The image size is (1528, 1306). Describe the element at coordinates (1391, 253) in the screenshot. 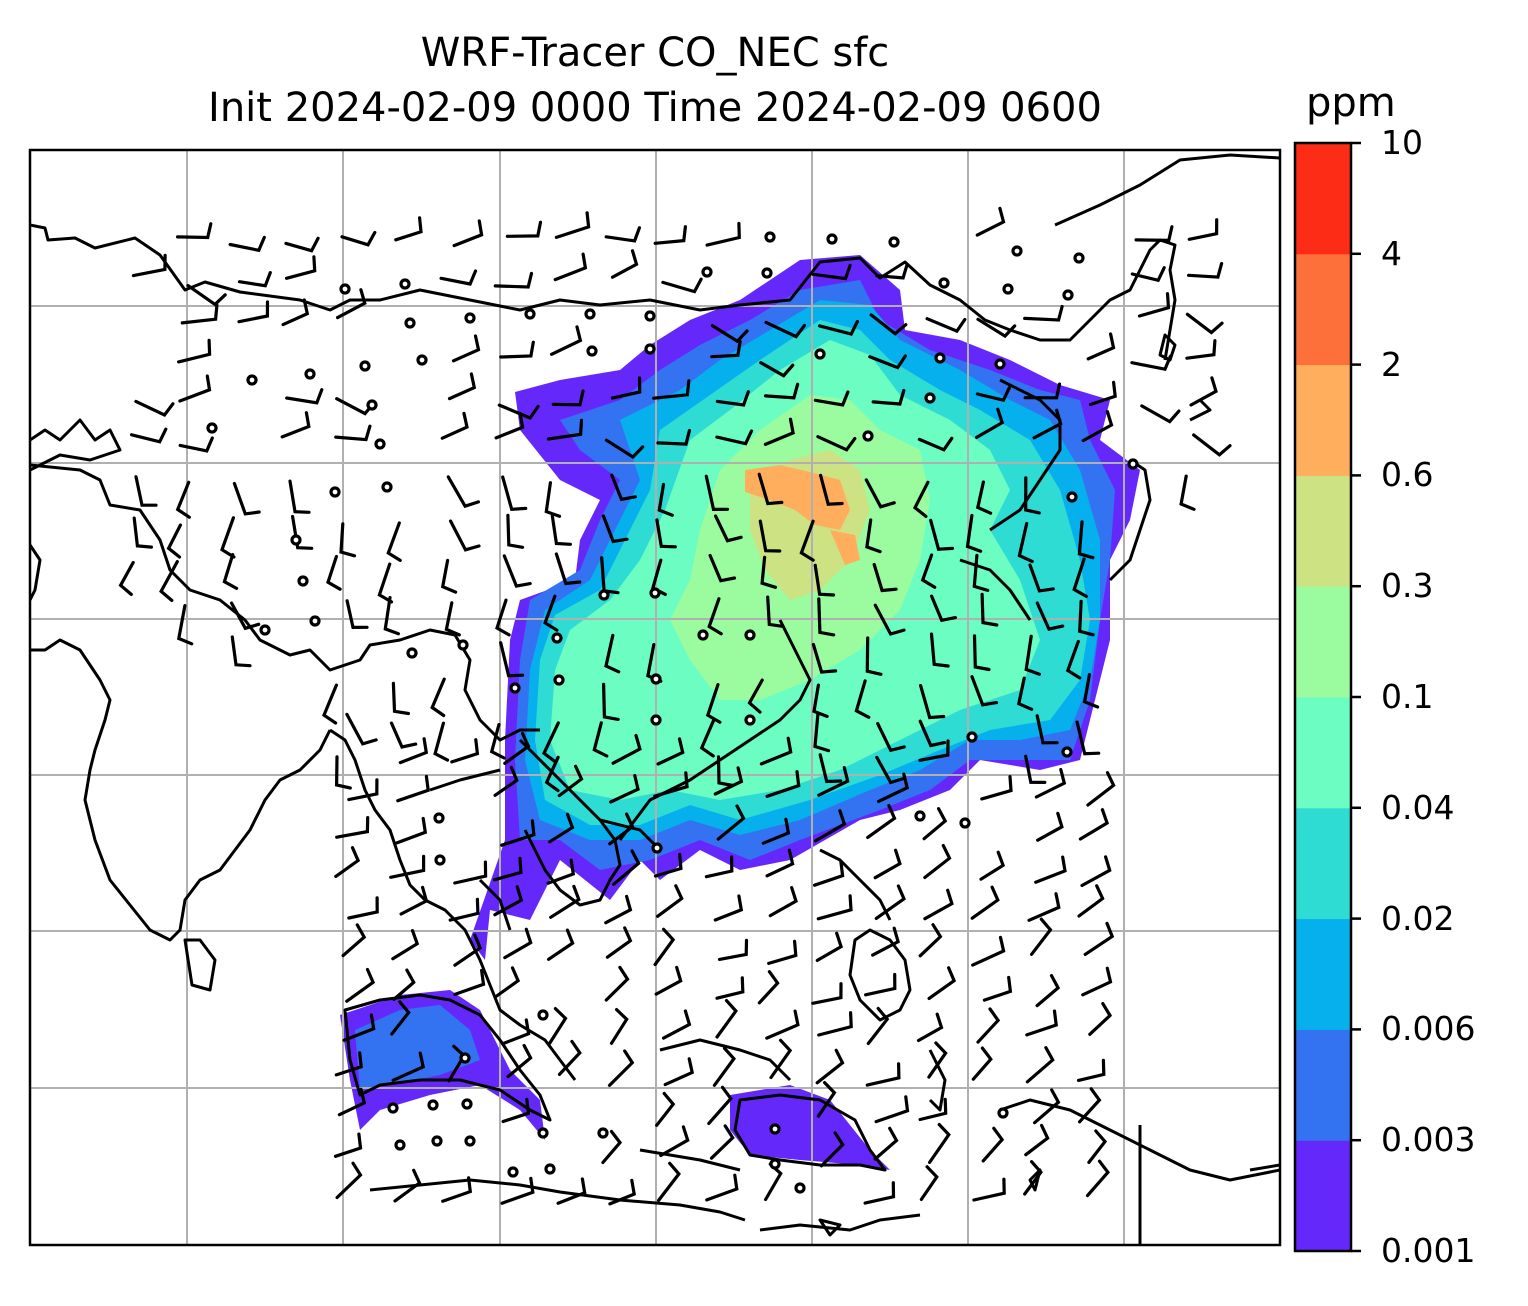

I see `colorbar-tick-label: 4` at that location.